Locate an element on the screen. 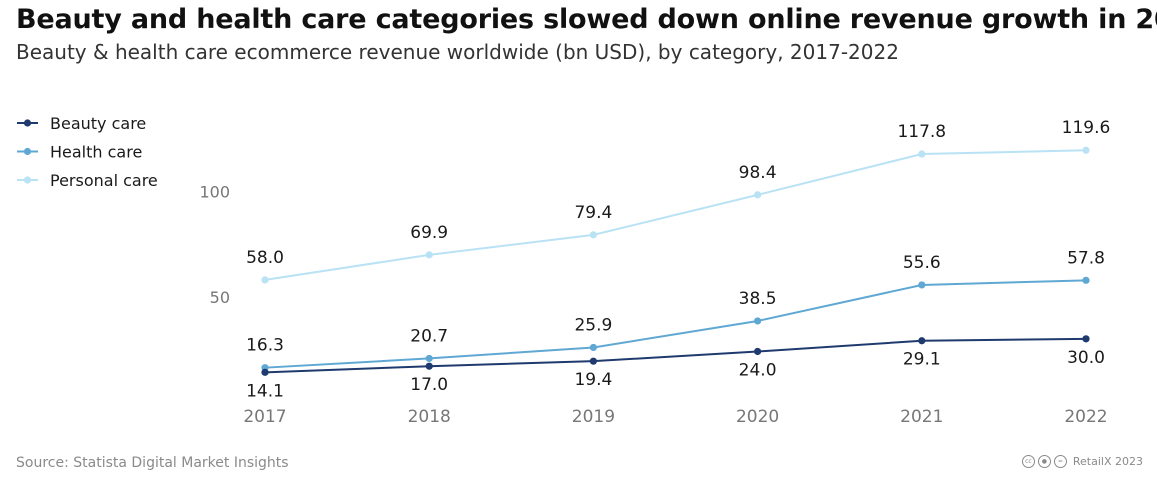  by-icon: ● is located at coordinates (1044, 461).